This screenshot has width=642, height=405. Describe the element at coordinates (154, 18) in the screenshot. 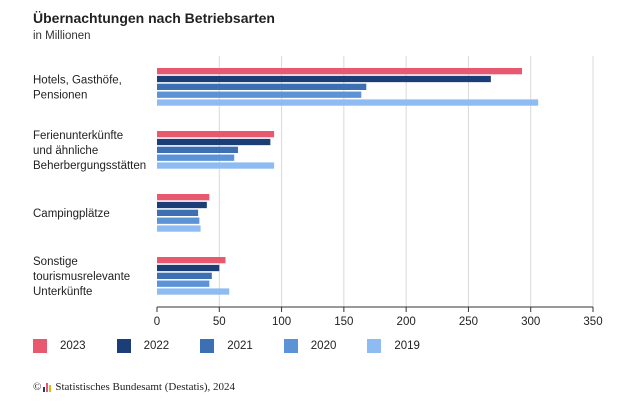

I see `chart-title: Übernachtungen nach Betriebsarten` at that location.